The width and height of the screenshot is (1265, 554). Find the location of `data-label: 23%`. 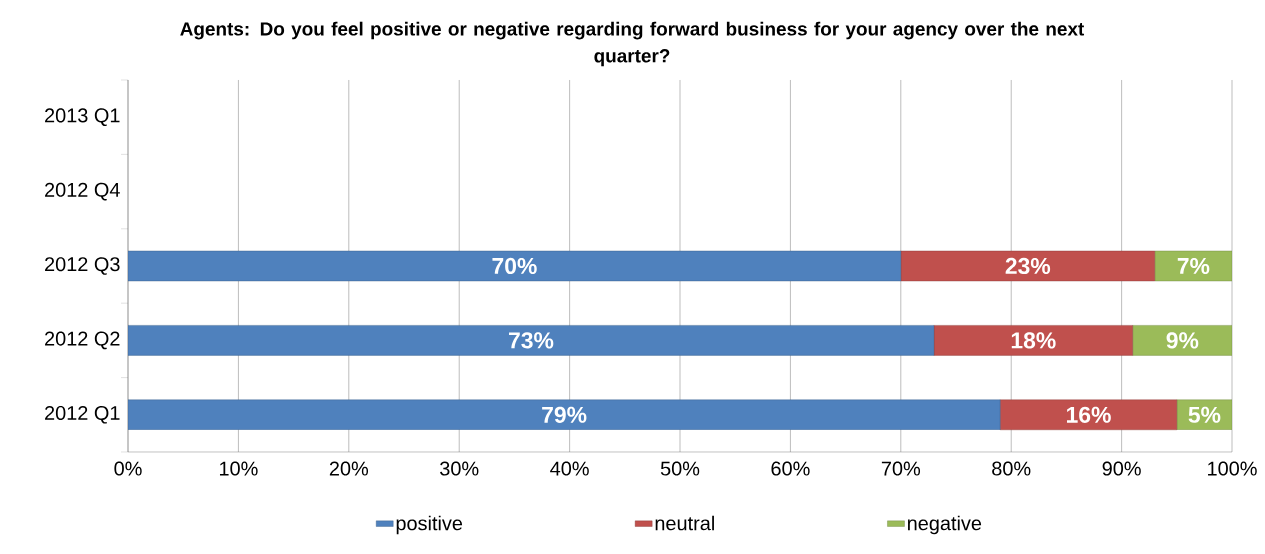

data-label: 23% is located at coordinates (1028, 266).